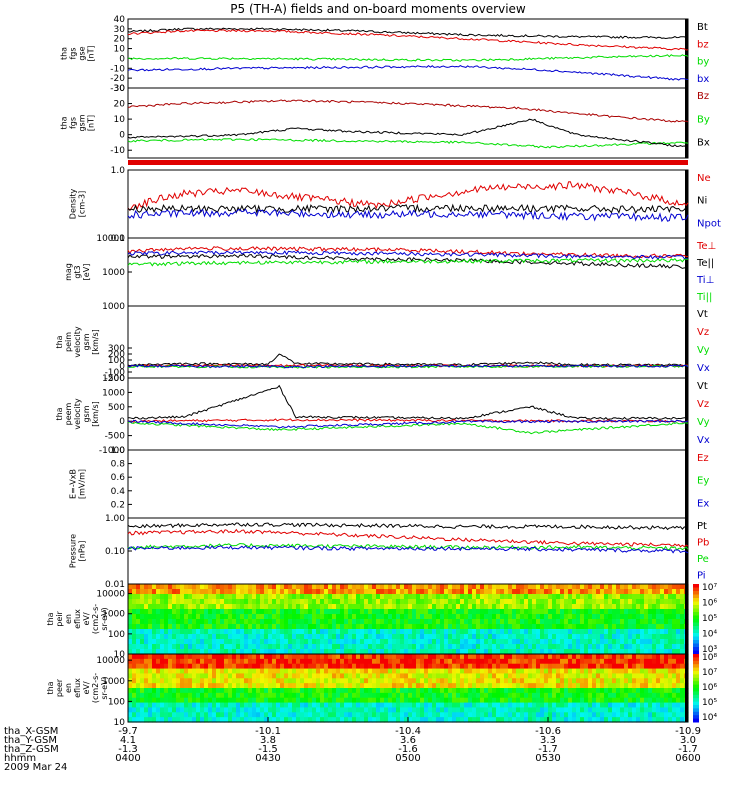 Image resolution: width=750 pixels, height=804 pixels. What do you see at coordinates (696, 596) in the screenshot?
I see `colorbar-cell` at bounding box center [696, 596].